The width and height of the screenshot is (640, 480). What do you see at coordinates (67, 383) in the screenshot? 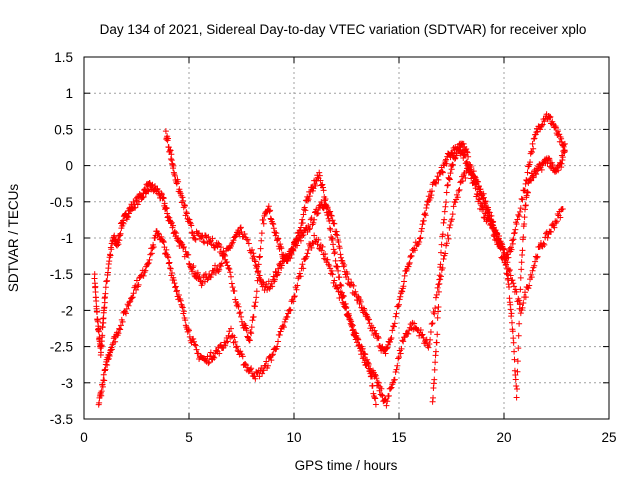
I see `y-tick-label: -3` at bounding box center [67, 383].